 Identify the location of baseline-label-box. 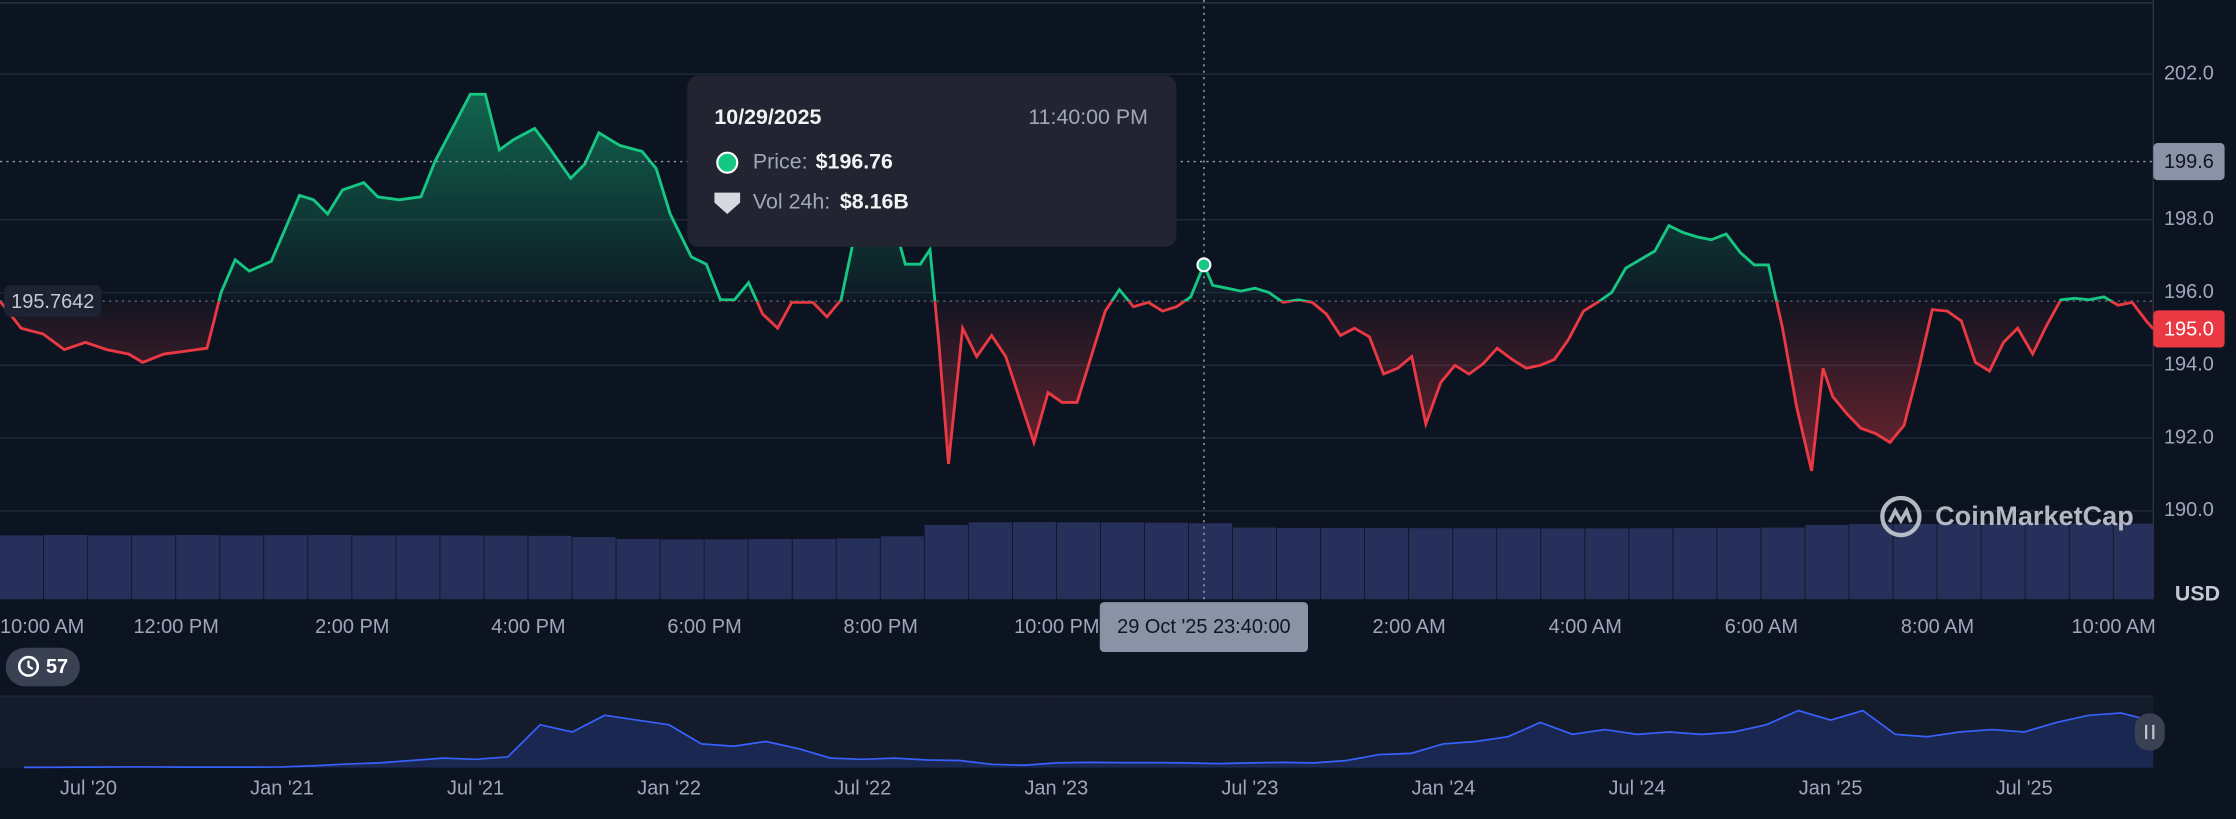
(53, 301).